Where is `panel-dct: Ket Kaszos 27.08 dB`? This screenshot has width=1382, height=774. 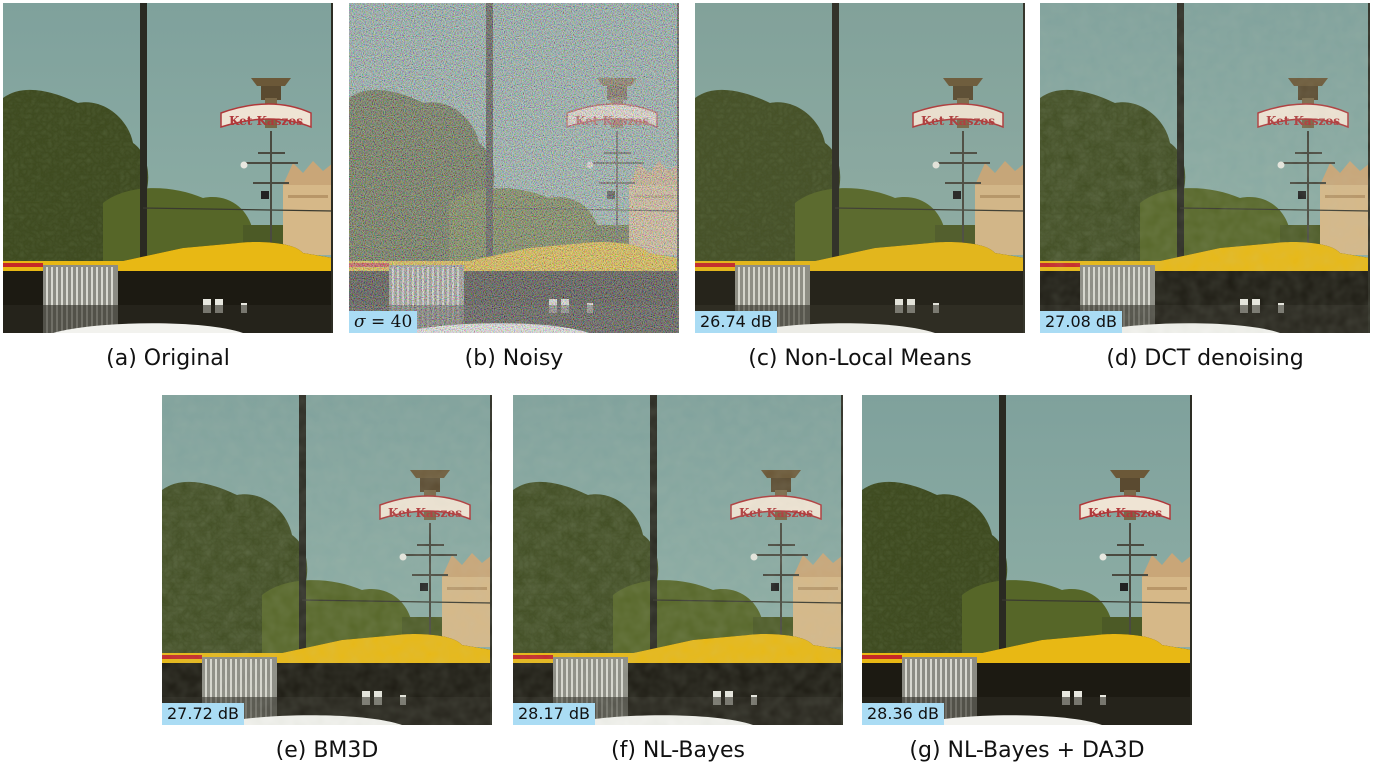
panel-dct: Ket Kaszos 27.08 dB is located at coordinates (1205, 168).